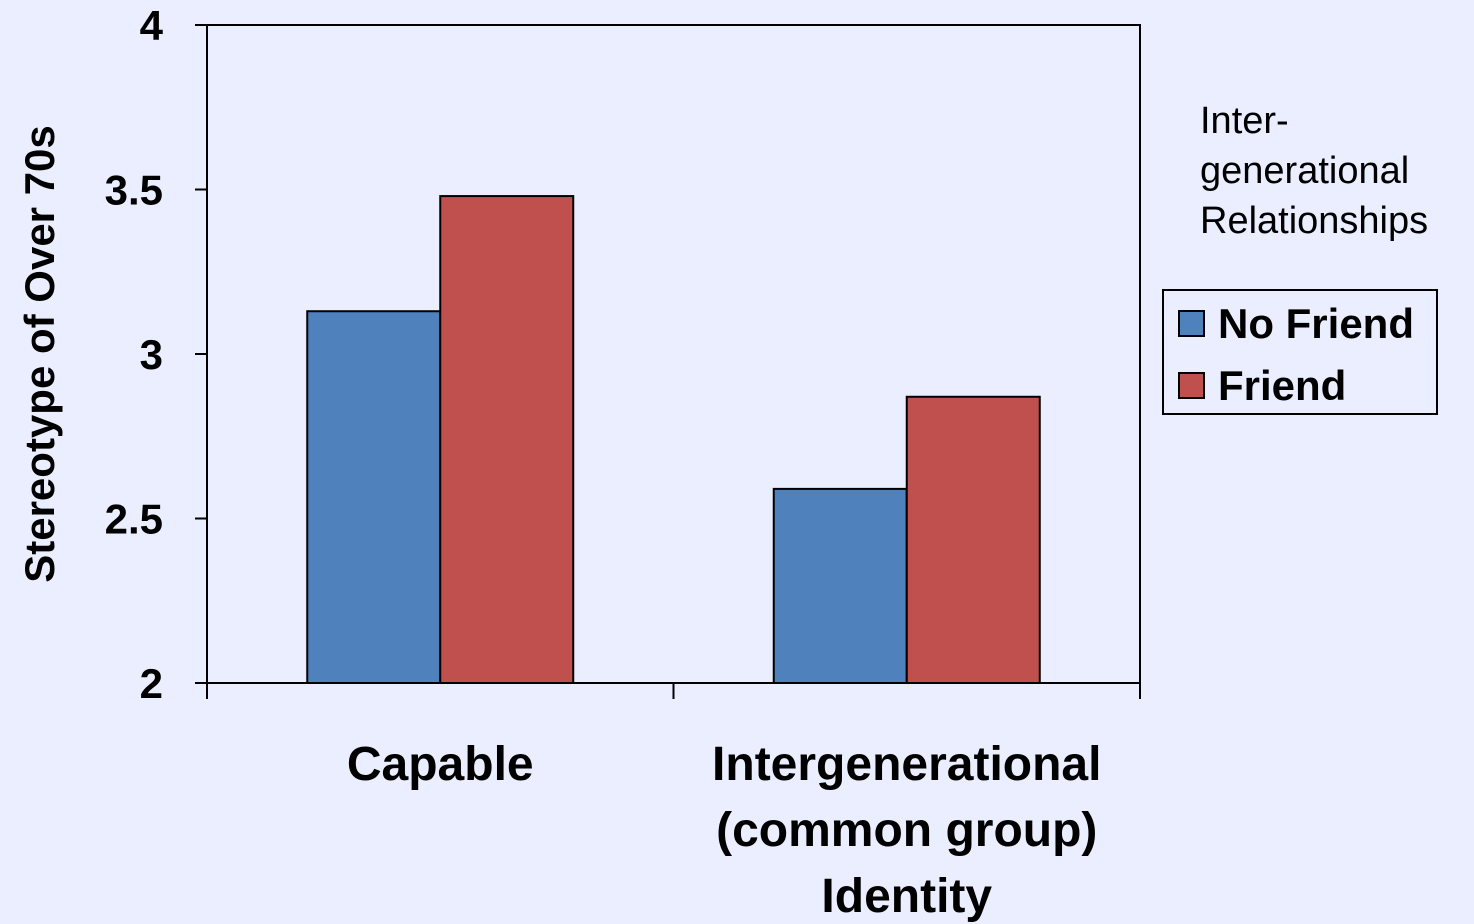 The height and width of the screenshot is (924, 1474). What do you see at coordinates (39, 354) in the screenshot?
I see `y-axis-title: Stereotype of Over 70s` at bounding box center [39, 354].